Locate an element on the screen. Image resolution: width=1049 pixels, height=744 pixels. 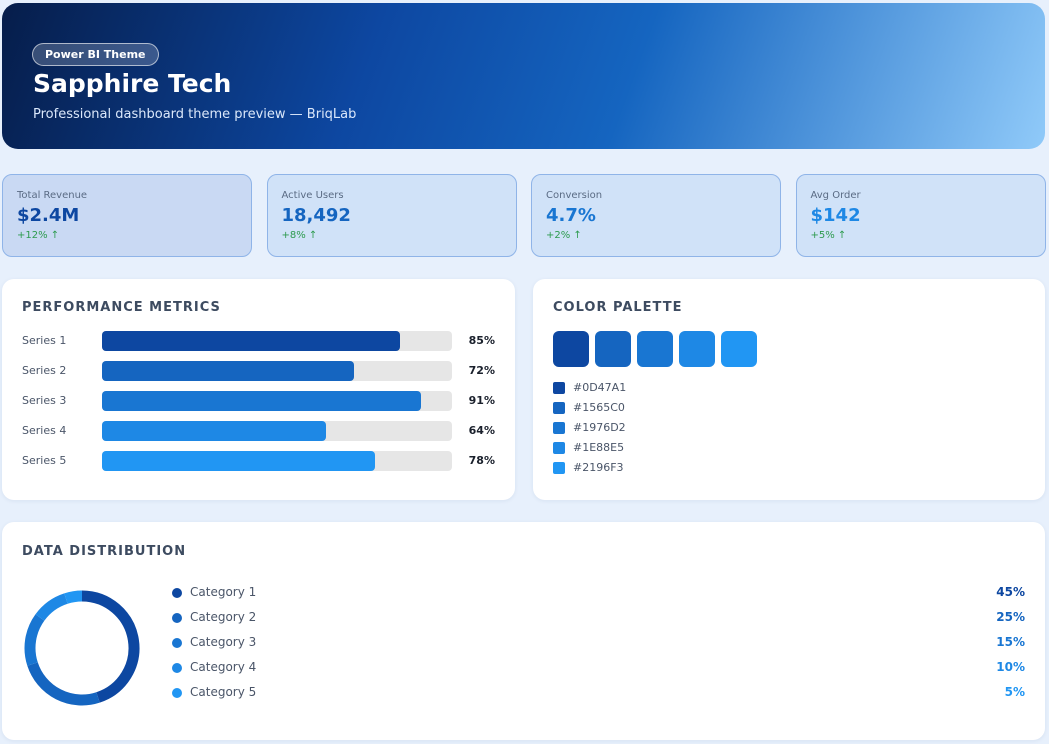
legend-label: Category 5 is located at coordinates (223, 692).